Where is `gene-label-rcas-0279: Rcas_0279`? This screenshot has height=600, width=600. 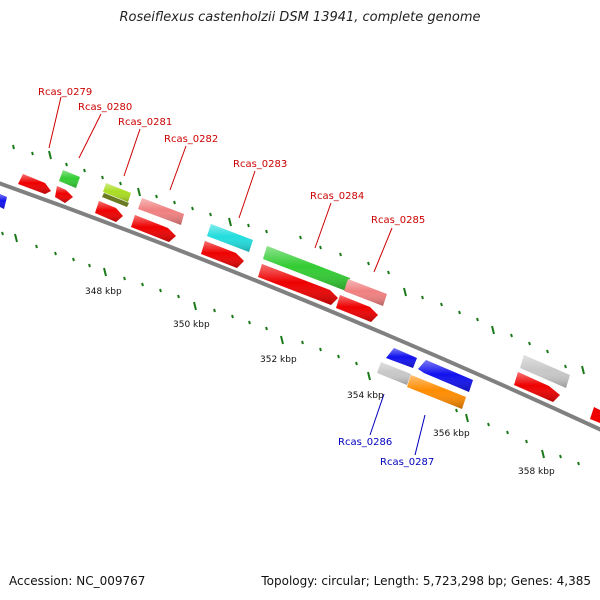 gene-label-rcas-0279: Rcas_0279 is located at coordinates (65, 92).